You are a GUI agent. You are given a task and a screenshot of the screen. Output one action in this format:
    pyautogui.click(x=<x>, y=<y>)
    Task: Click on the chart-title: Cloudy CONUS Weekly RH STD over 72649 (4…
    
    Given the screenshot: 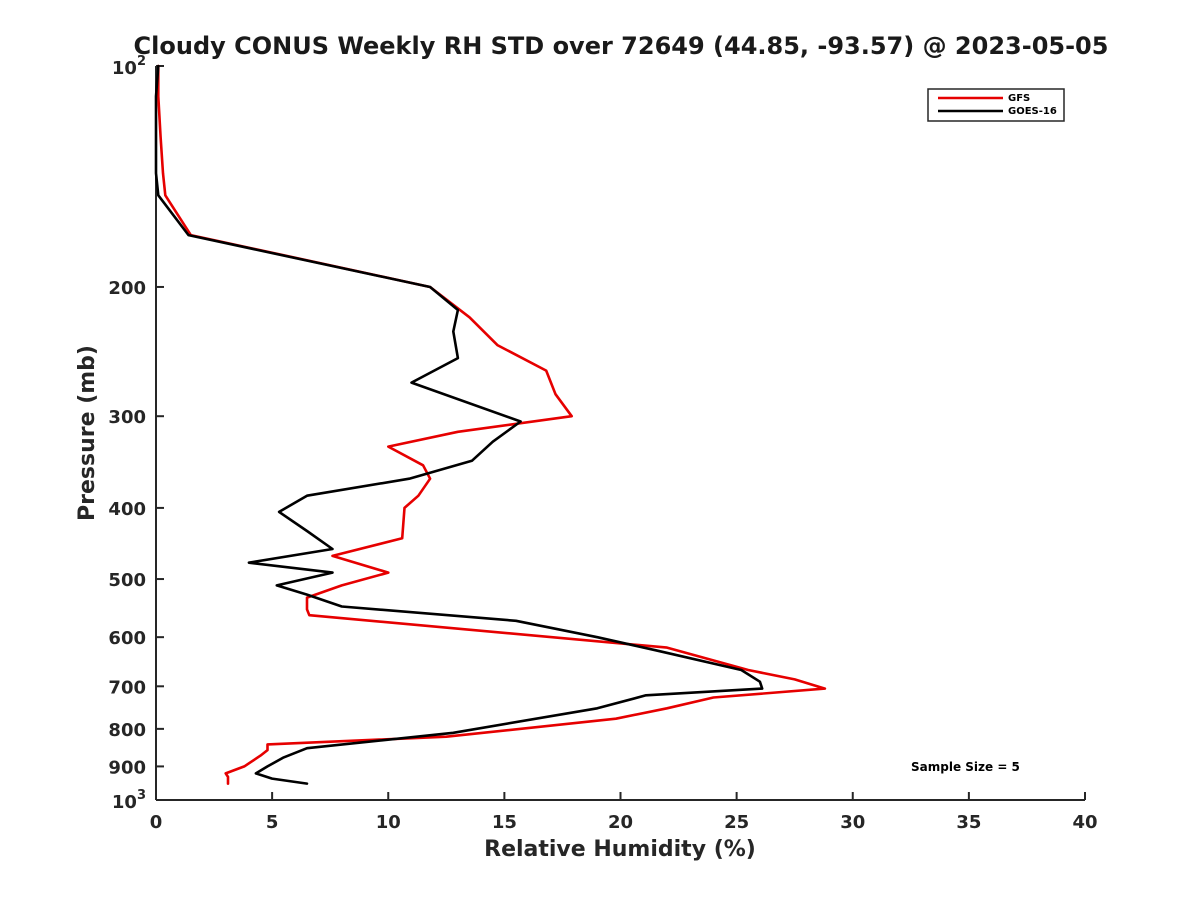 What is the action you would take?
    pyautogui.click(x=621, y=46)
    